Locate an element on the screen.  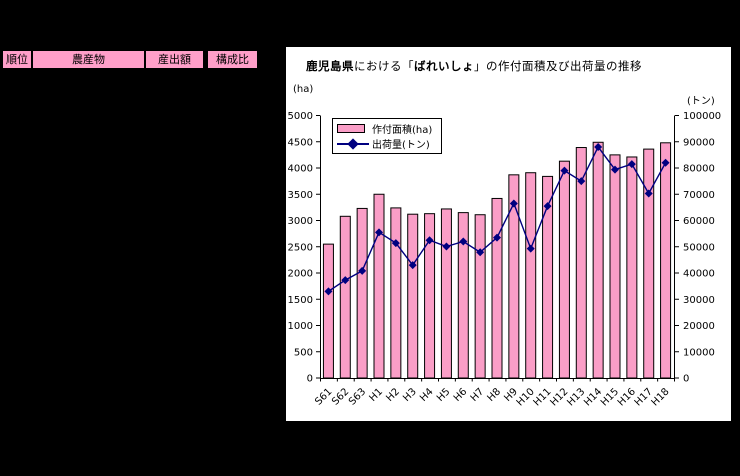
bar-H1 is located at coordinates (379, 286).